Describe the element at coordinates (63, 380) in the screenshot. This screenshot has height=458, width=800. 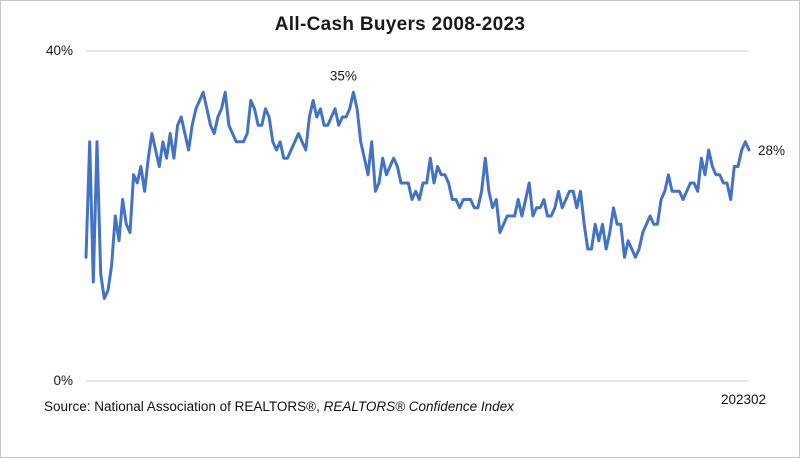
I see `y-axis-tick-0: 0%` at that location.